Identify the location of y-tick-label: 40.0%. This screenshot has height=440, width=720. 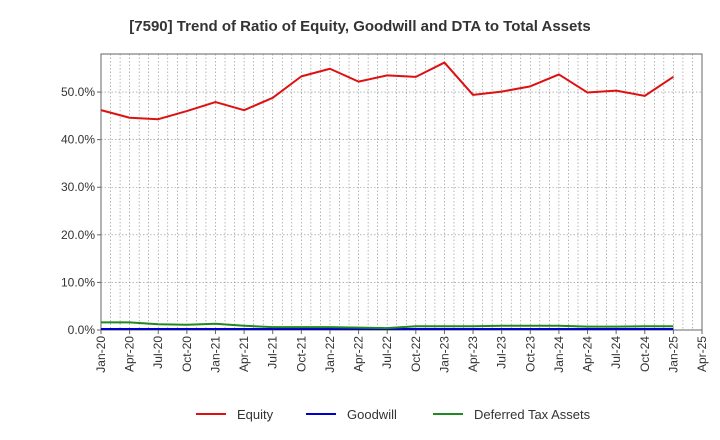
(78, 140).